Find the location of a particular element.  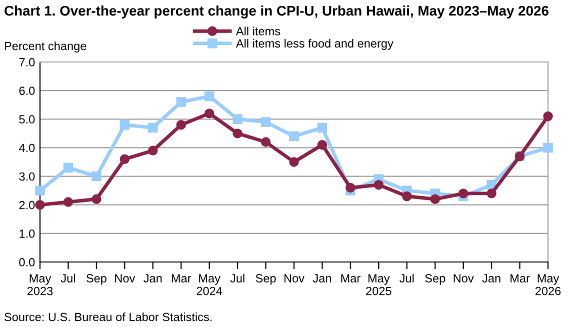

x-tick-label: May 2026 is located at coordinates (548, 285).